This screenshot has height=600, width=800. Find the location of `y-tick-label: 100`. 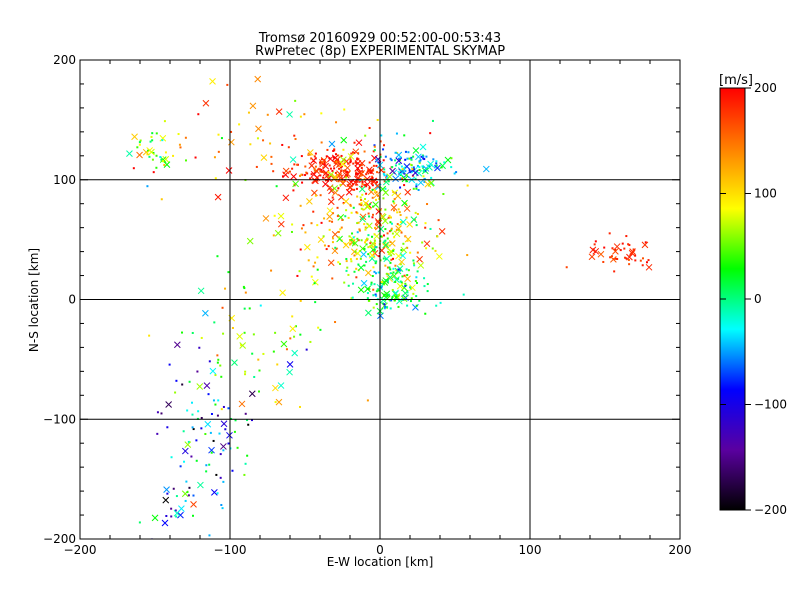

y-tick-label: 100 is located at coordinates (64, 180).